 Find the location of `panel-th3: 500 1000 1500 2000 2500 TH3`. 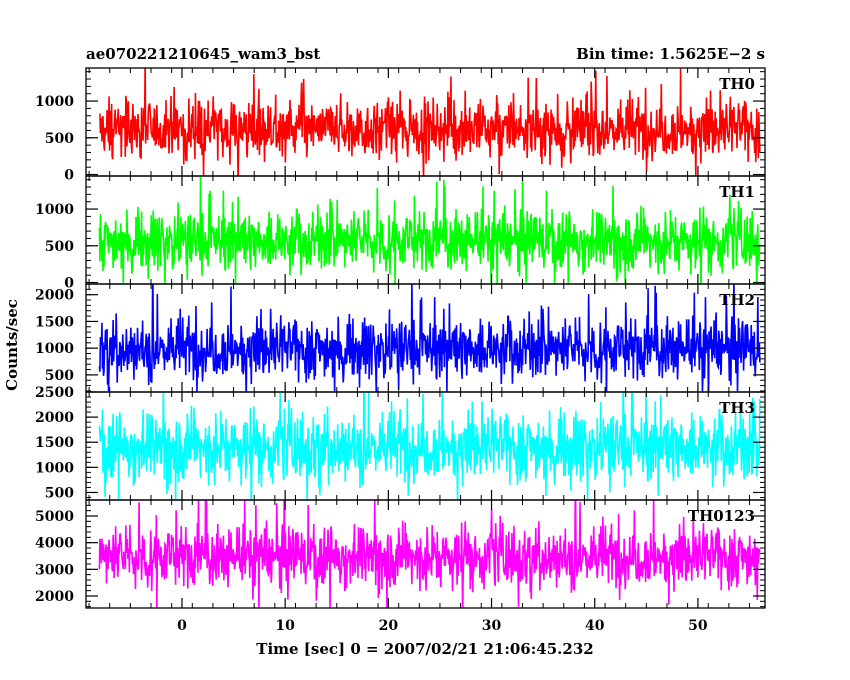

panel-th3: 500 1000 1500 2000 2500 TH3 is located at coordinates (400, 443).